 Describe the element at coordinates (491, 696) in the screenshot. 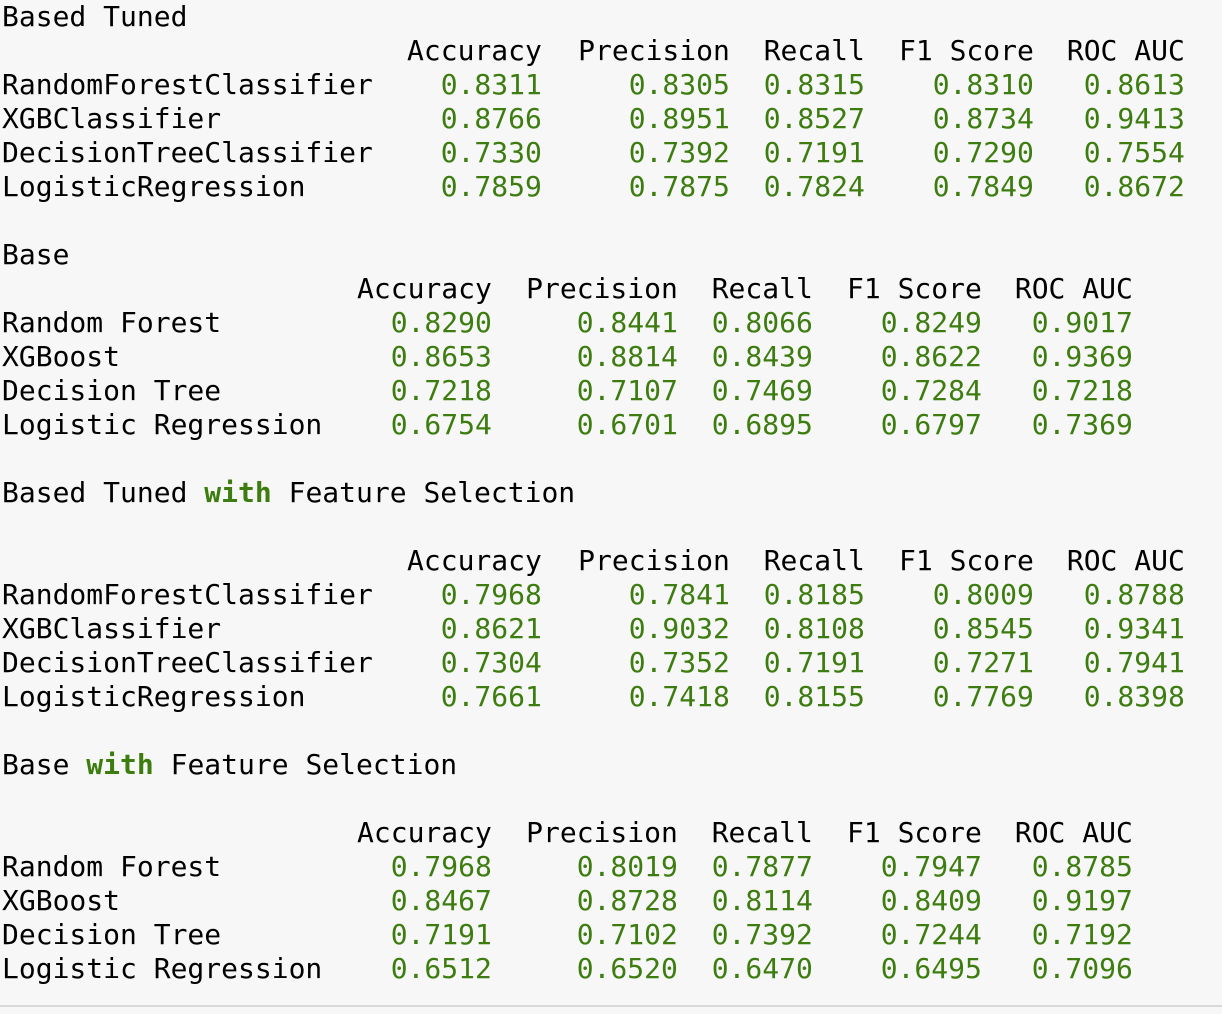

I see `metric-value: 0.7661` at that location.